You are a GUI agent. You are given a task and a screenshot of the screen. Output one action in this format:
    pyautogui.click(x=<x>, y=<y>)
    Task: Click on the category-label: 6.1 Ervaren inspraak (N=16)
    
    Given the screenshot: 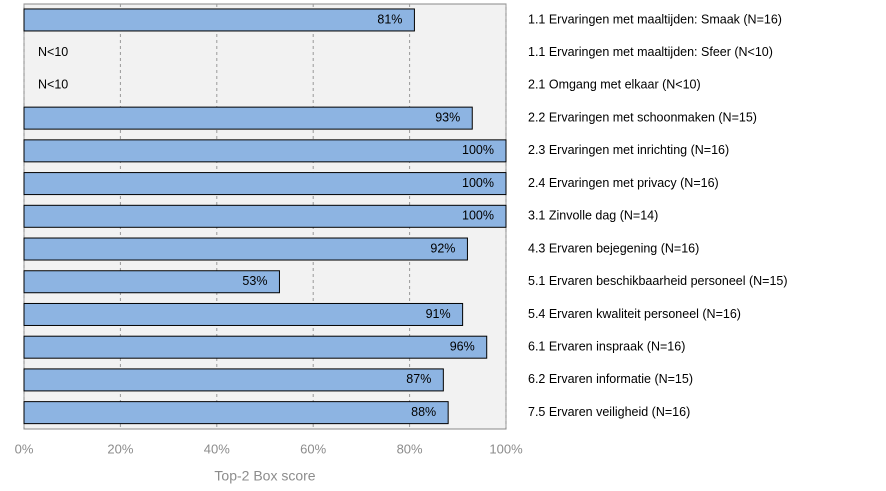 What is the action you would take?
    pyautogui.click(x=606, y=346)
    